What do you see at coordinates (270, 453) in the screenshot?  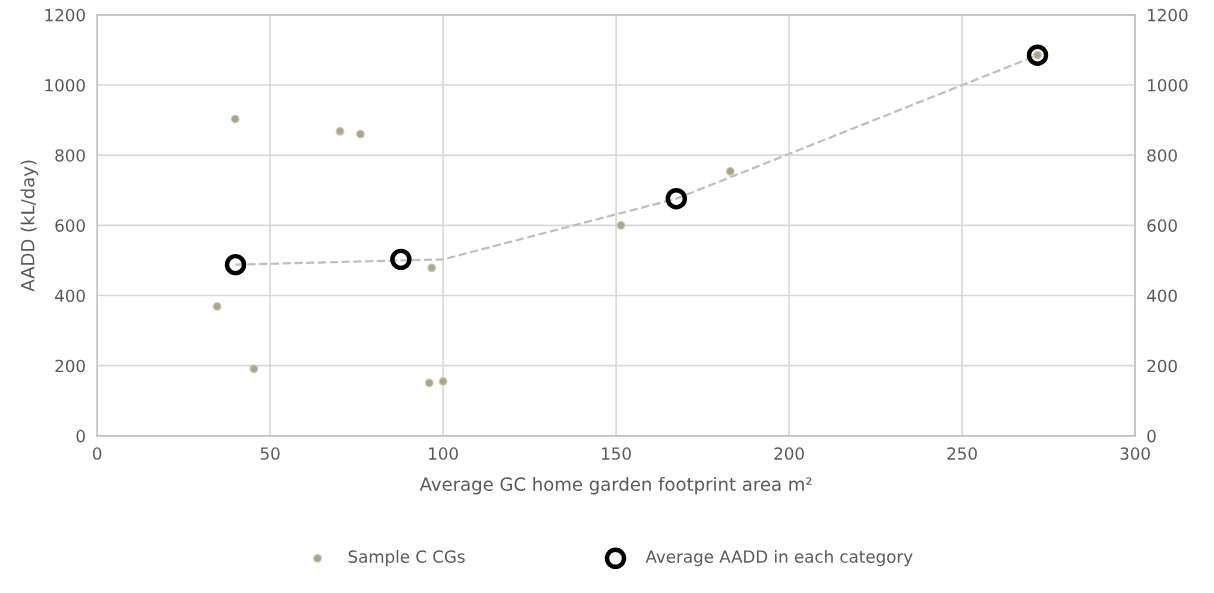 I see `x-tick-label: 50` at bounding box center [270, 453].